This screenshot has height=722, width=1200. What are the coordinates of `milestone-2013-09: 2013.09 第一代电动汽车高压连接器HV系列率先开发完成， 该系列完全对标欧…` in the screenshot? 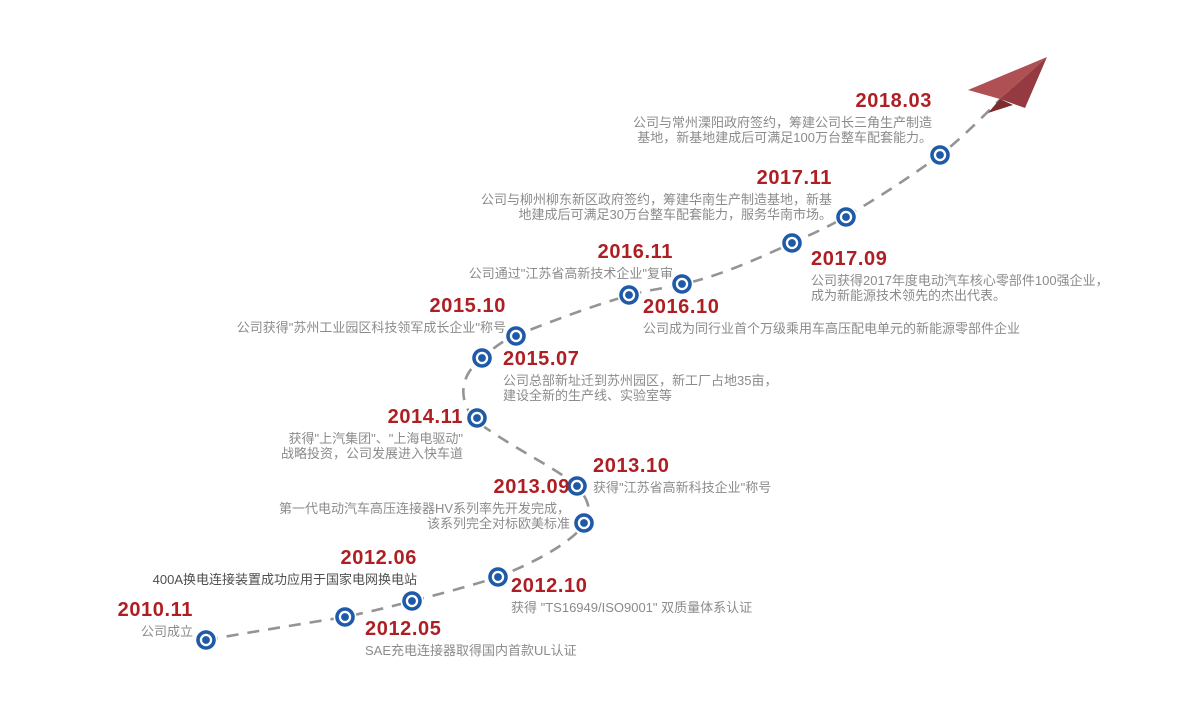 It's located at (424, 504).